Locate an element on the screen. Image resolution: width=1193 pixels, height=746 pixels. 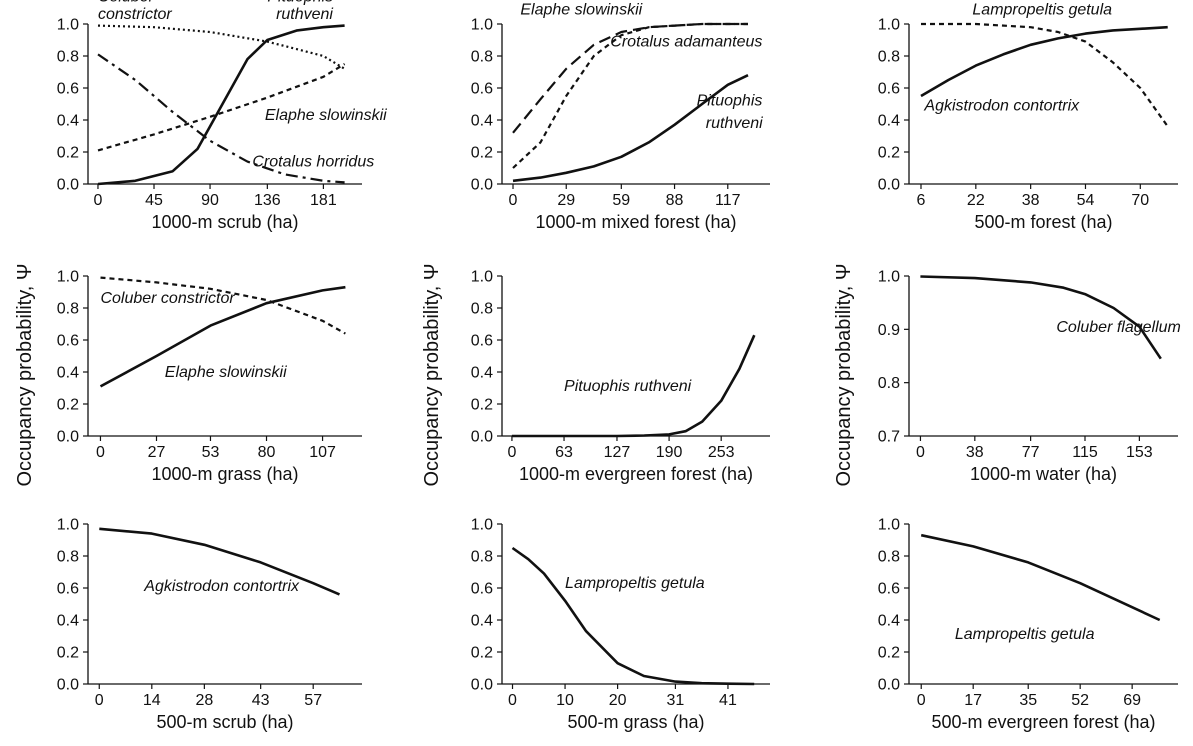
x-tick-label: 28 is located at coordinates (204, 700).